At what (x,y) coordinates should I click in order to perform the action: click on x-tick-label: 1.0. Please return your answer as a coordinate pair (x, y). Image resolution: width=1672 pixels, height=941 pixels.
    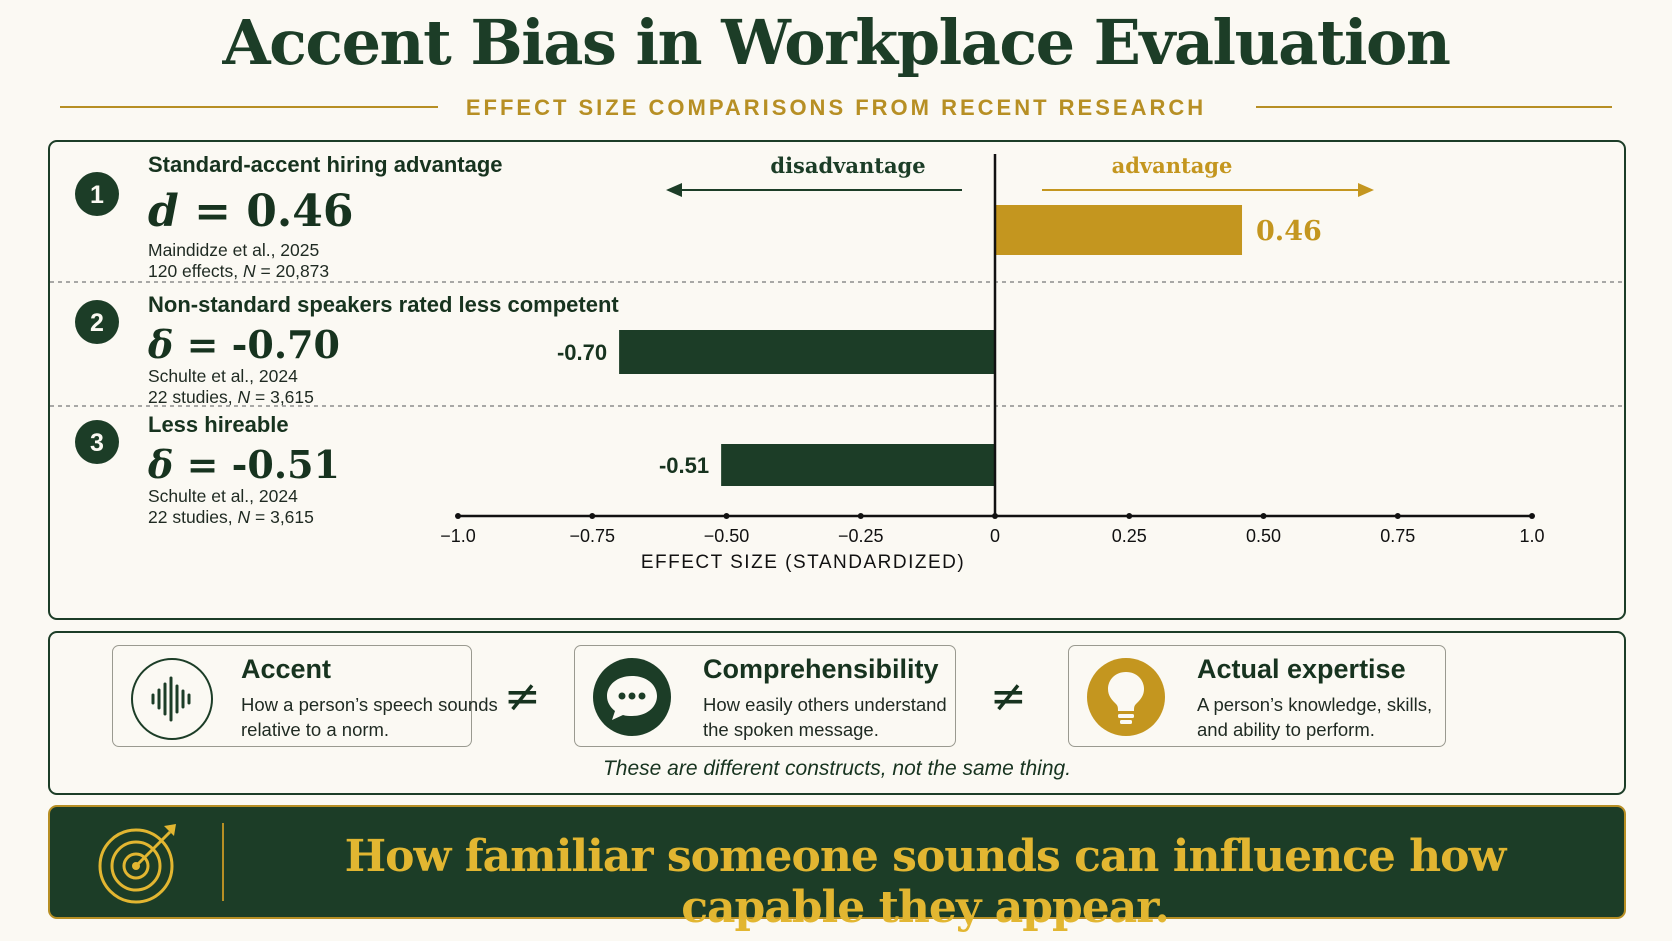
    Looking at the image, I should click on (1531, 536).